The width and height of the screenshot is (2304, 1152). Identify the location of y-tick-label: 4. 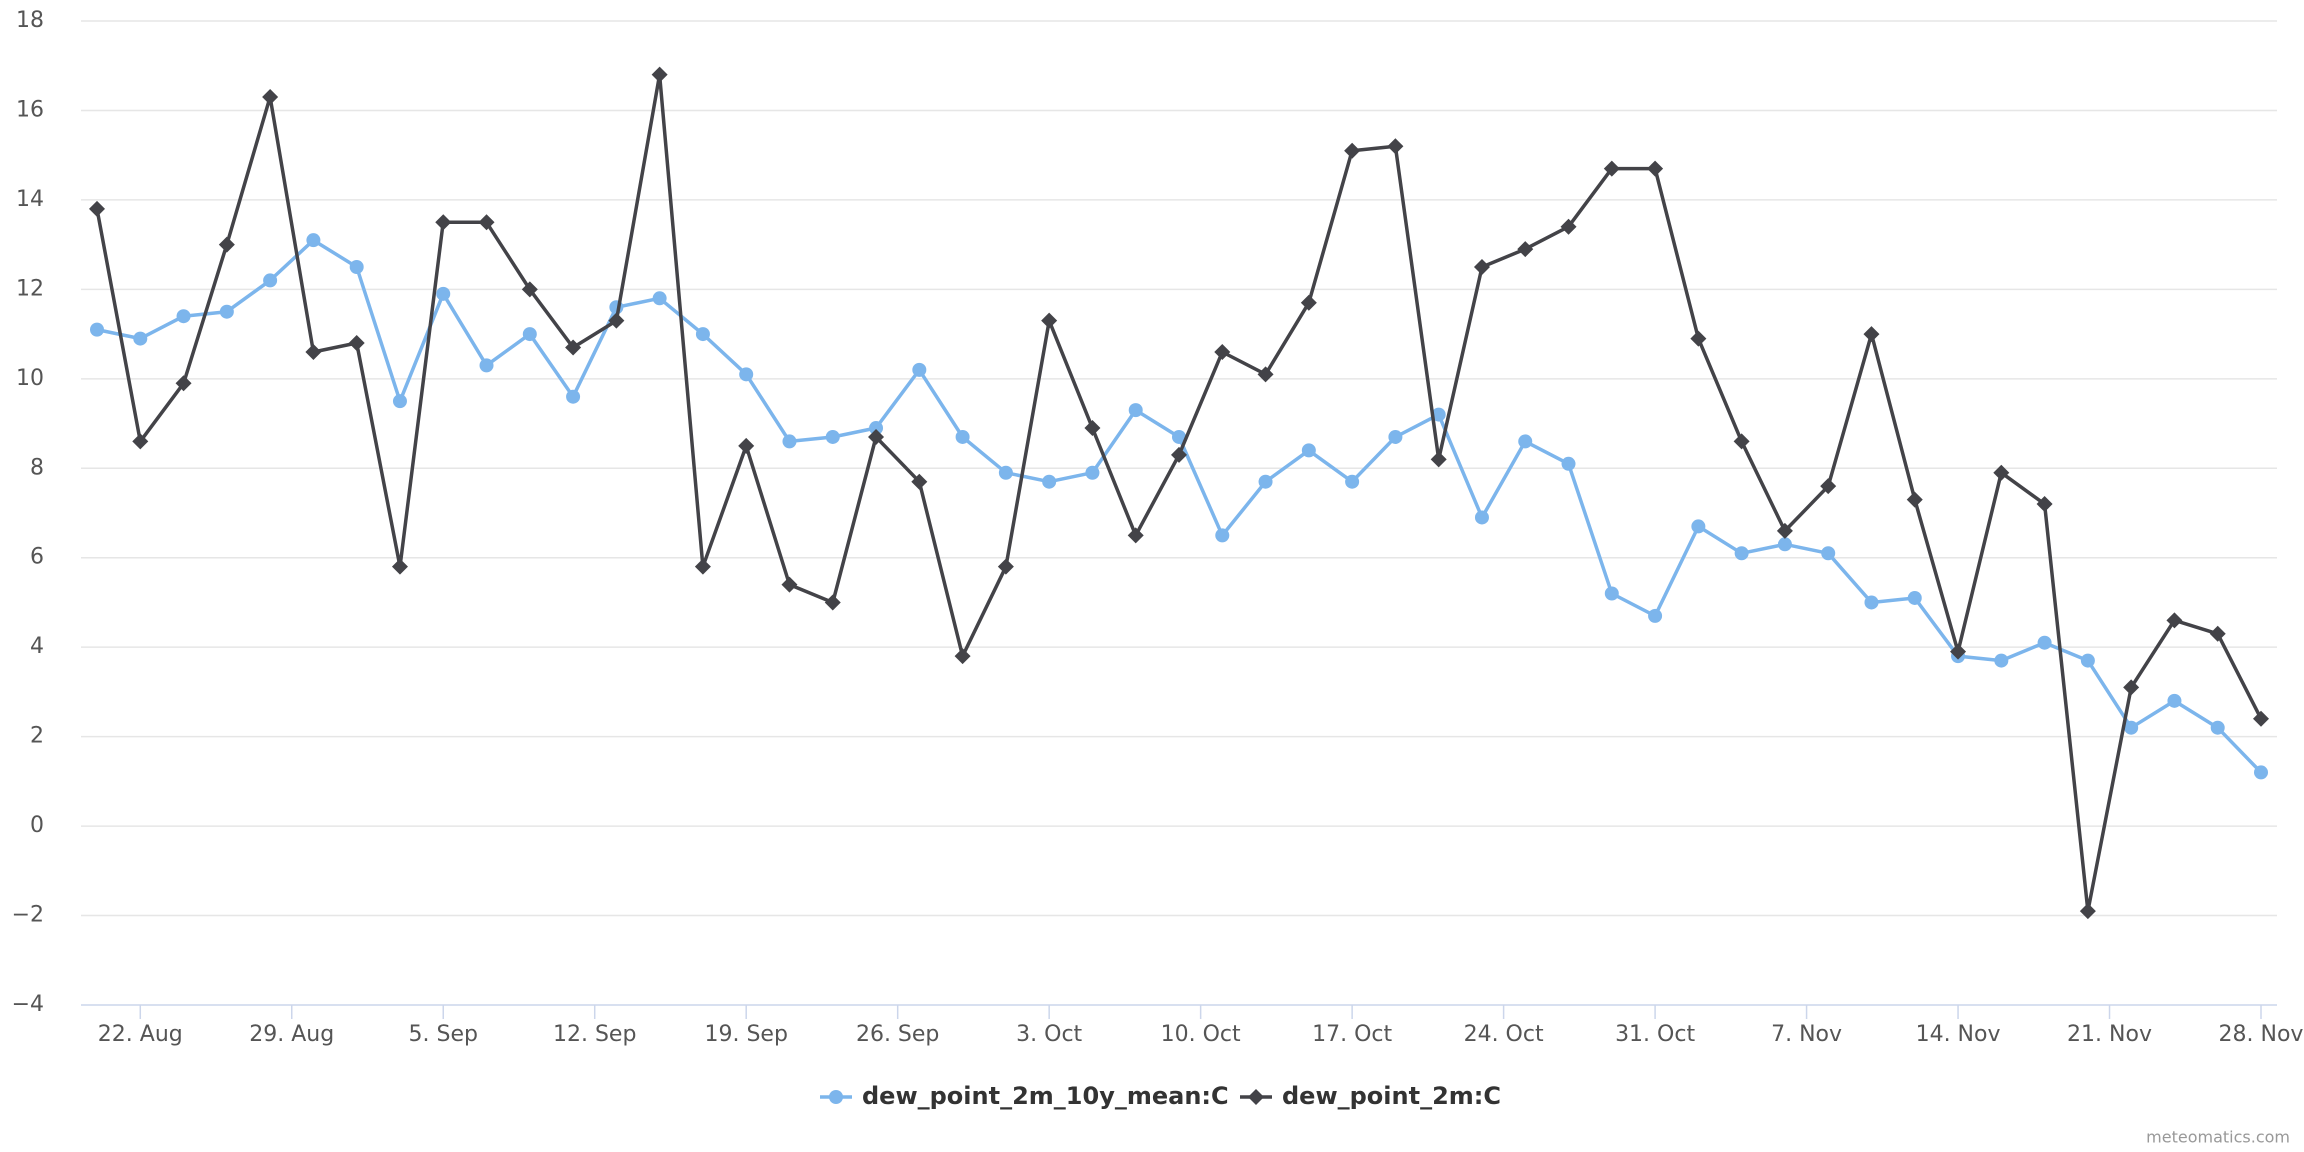
(37, 646).